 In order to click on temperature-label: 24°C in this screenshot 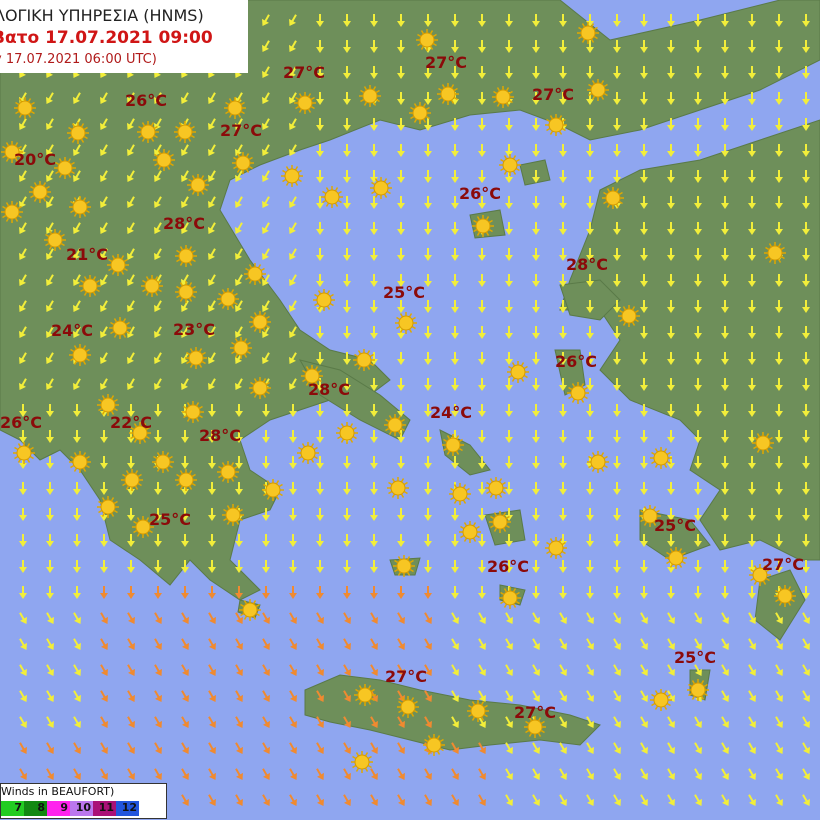, I will do `click(72, 330)`.